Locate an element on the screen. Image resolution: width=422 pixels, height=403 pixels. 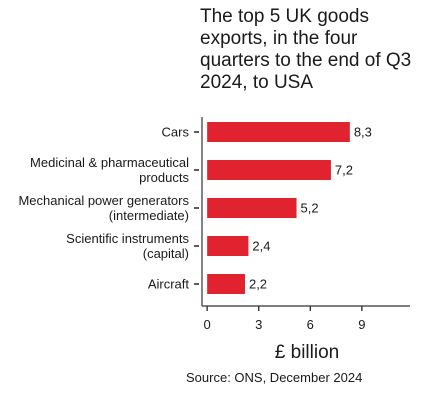
y-tick-label: Mechanical power generators is located at coordinates (103, 200).